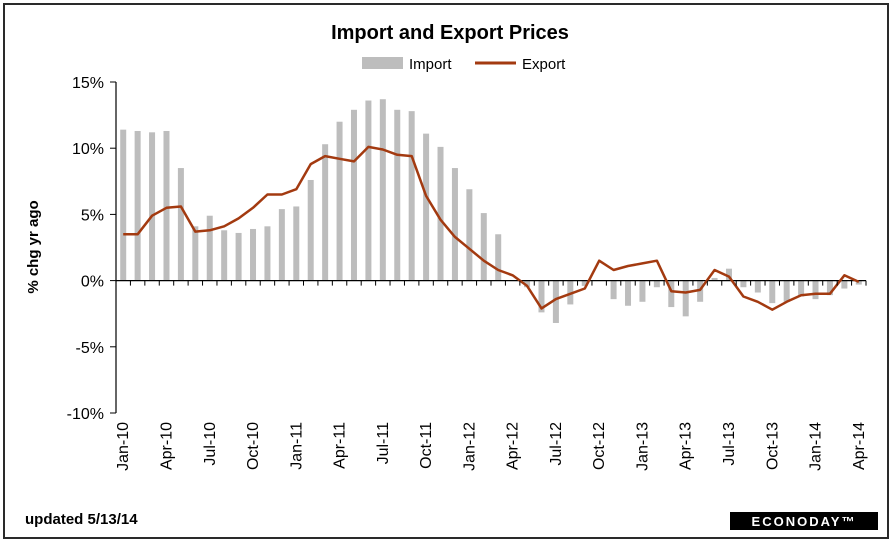 The width and height of the screenshot is (894, 544). I want to click on x-tick-label: Apr-14, so click(859, 446).